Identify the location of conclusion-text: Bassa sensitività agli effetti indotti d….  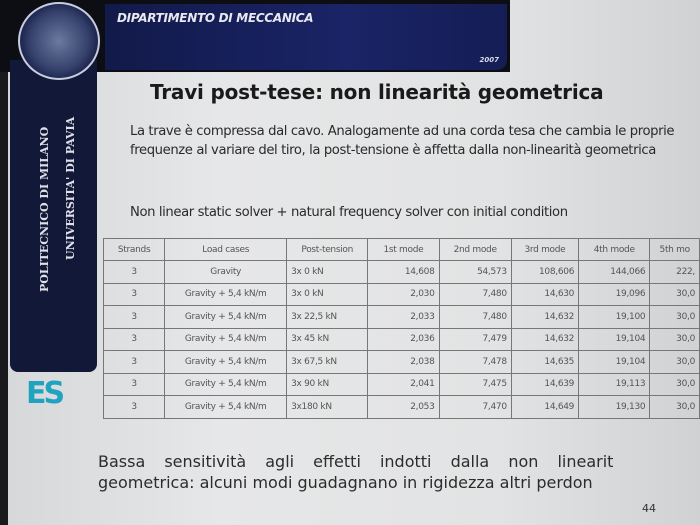
(355, 472).